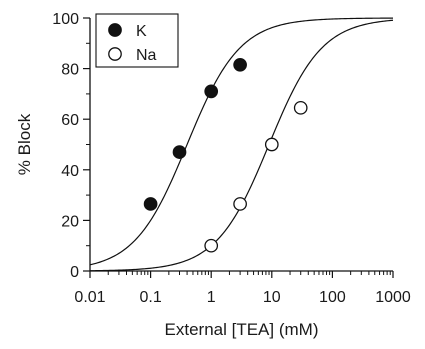 Image resolution: width=425 pixels, height=349 pixels. Describe the element at coordinates (332, 297) in the screenshot. I see `x-tick-label: 100` at that location.